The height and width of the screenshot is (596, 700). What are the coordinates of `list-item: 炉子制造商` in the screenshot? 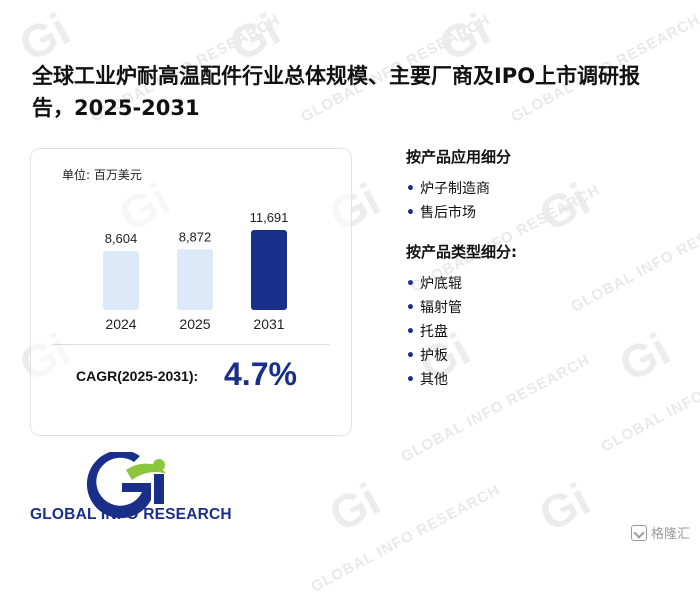 It's located at (546, 189).